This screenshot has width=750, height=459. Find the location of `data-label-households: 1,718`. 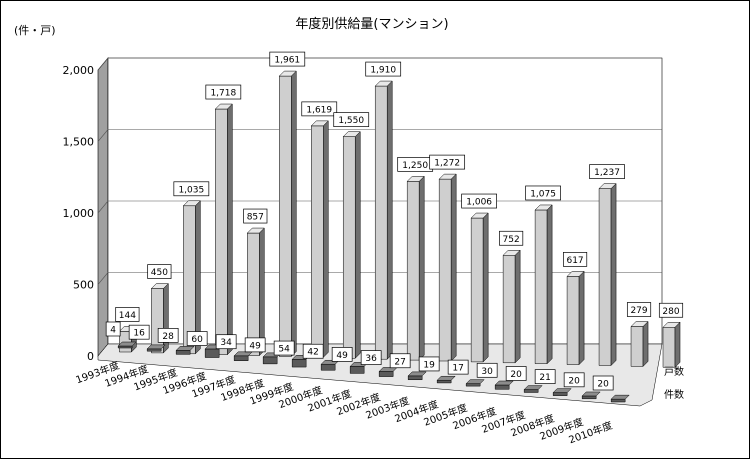

data-label-households: 1,718 is located at coordinates (223, 94).